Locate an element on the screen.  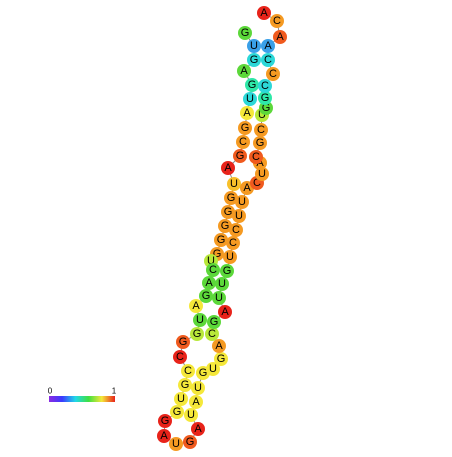
colorbar-min: 0 is located at coordinates (50, 391).